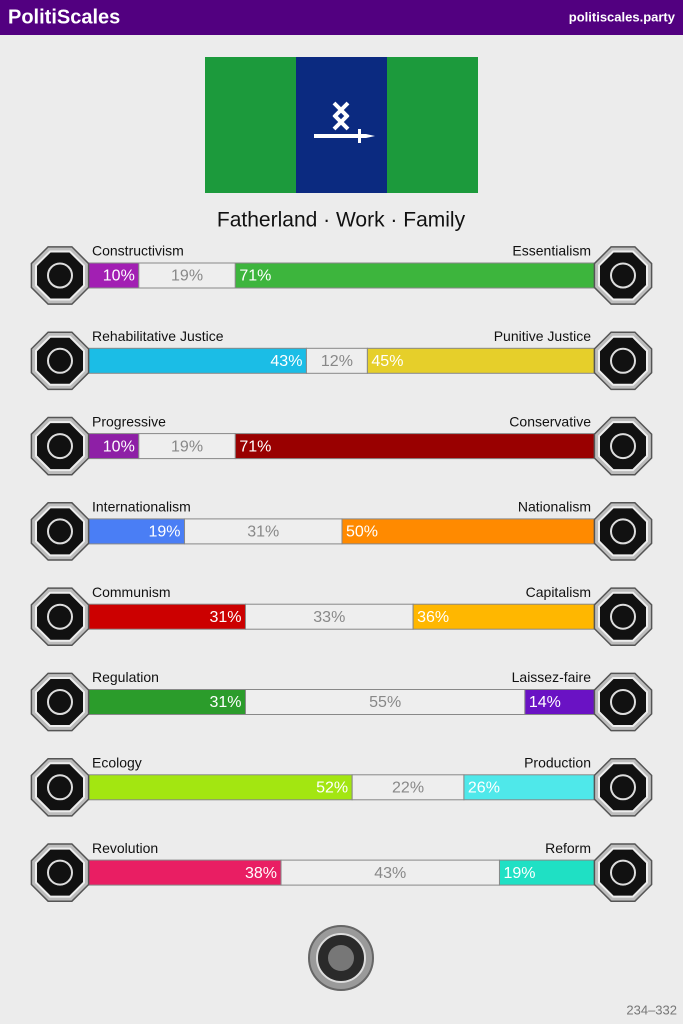  I want to click on value-label: 50%, so click(362, 532).